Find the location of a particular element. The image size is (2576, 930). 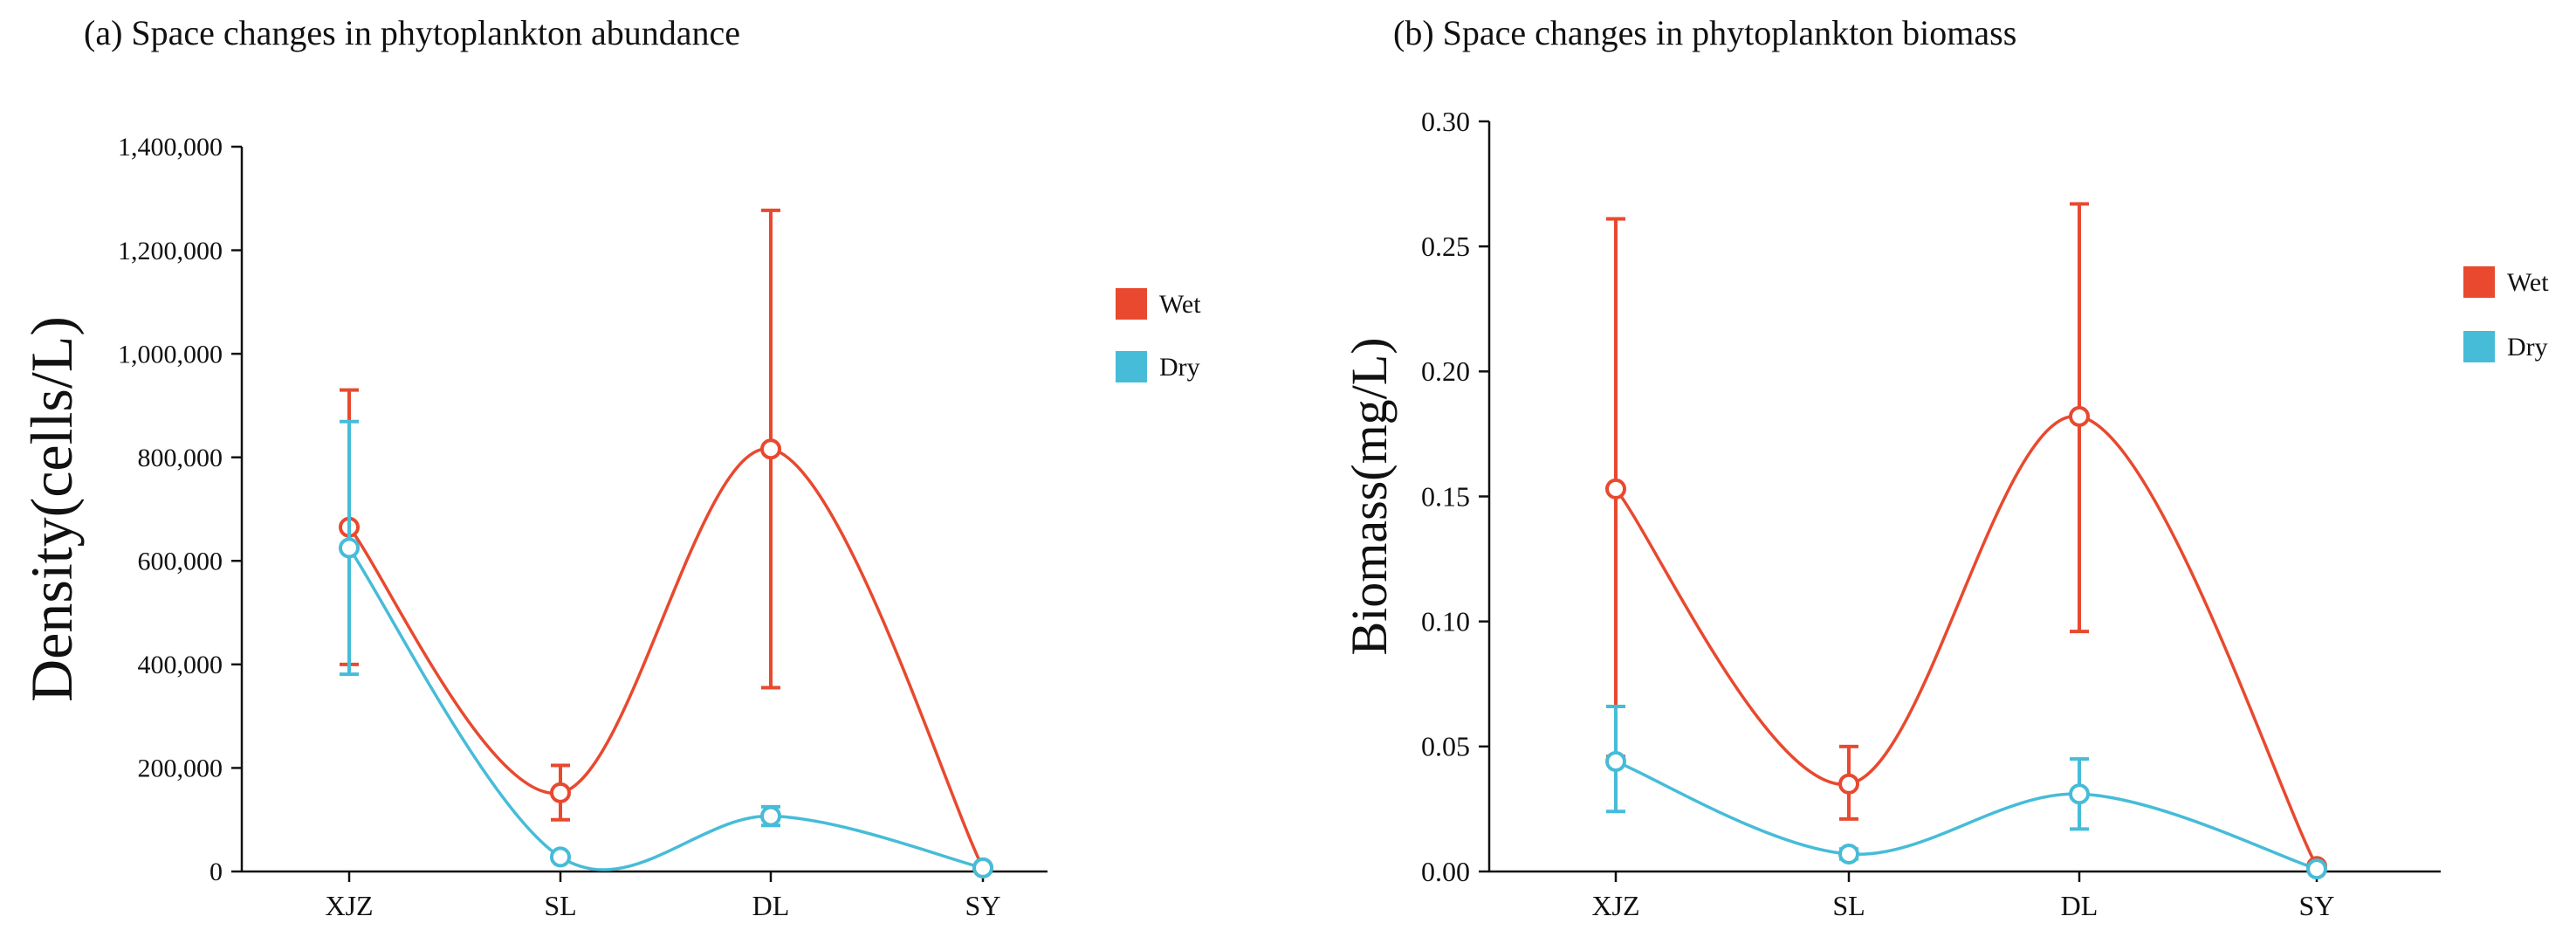

y-tick-label: 1,400,000 is located at coordinates (171, 147).